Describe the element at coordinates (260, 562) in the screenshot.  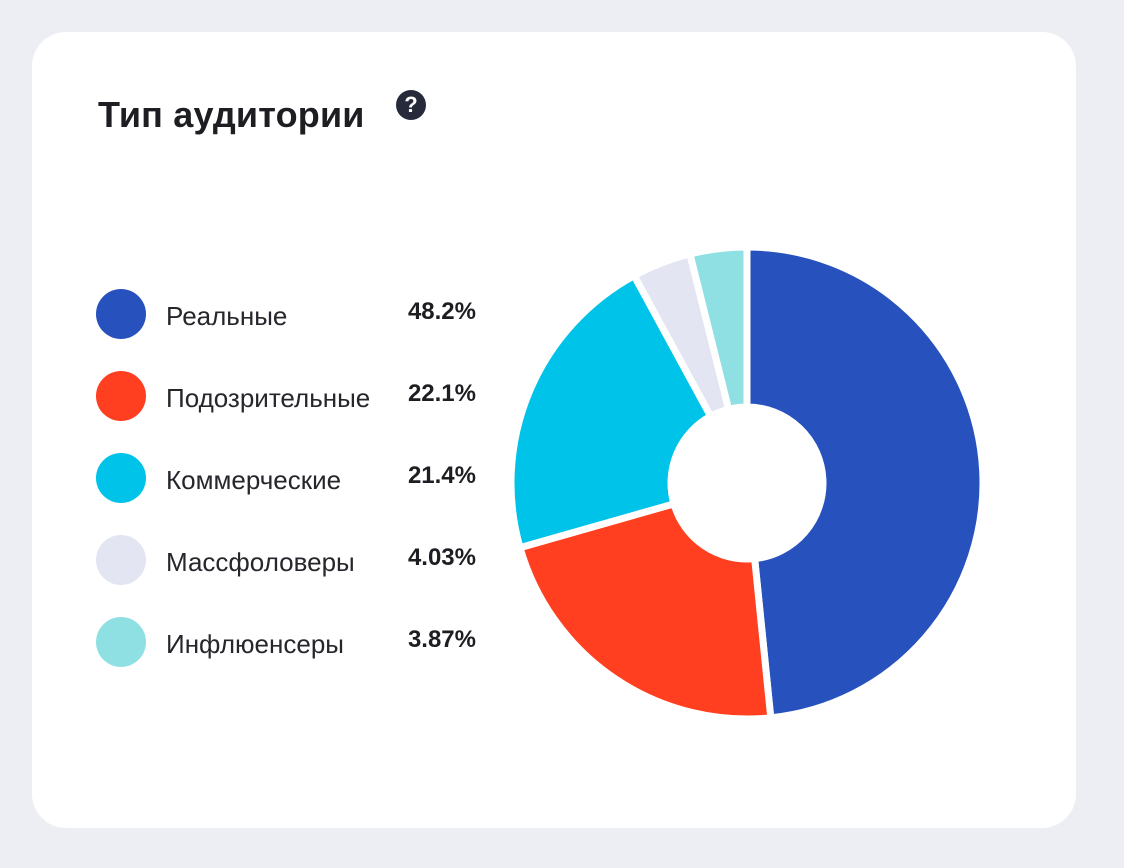
I see `legend-label: Массфоловеры` at that location.